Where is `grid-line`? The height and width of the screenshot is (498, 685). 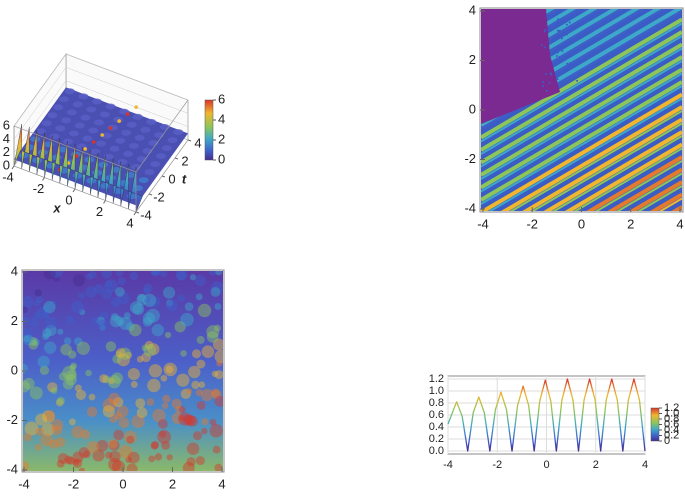
grid-line is located at coordinates (40, 116).